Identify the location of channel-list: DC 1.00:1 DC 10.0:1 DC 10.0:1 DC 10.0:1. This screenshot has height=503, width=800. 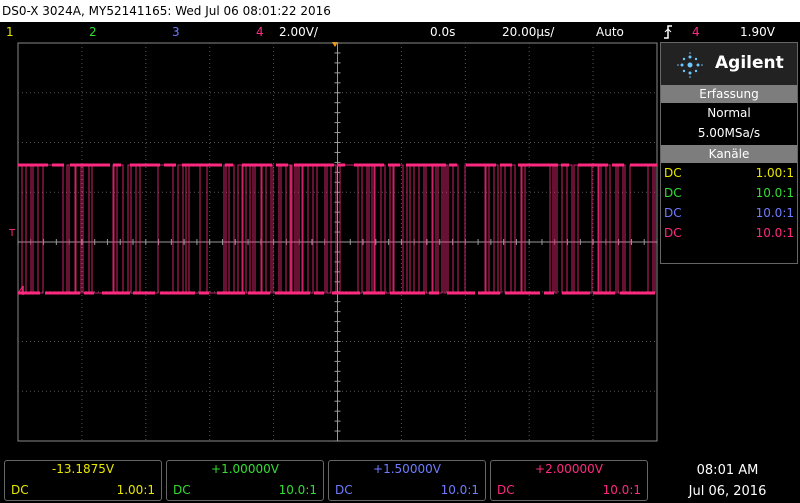
(729, 203).